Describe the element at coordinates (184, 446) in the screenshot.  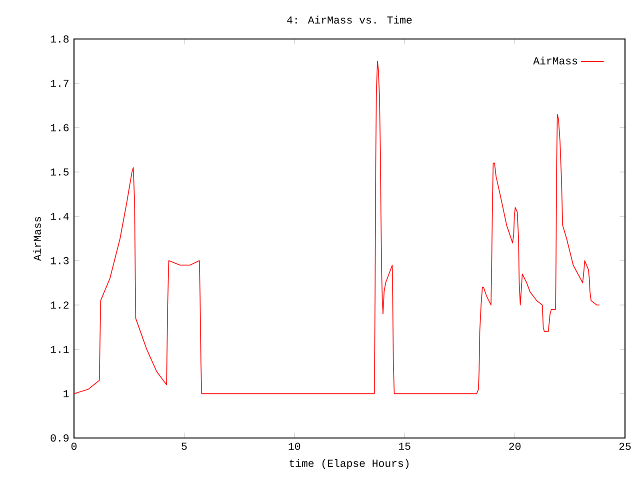
I see `x-tick-label: 5` at that location.